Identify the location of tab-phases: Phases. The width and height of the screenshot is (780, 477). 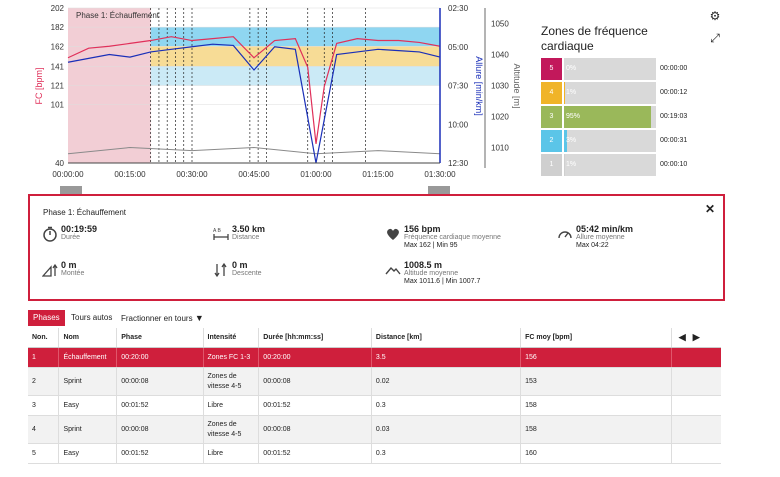
(46, 318).